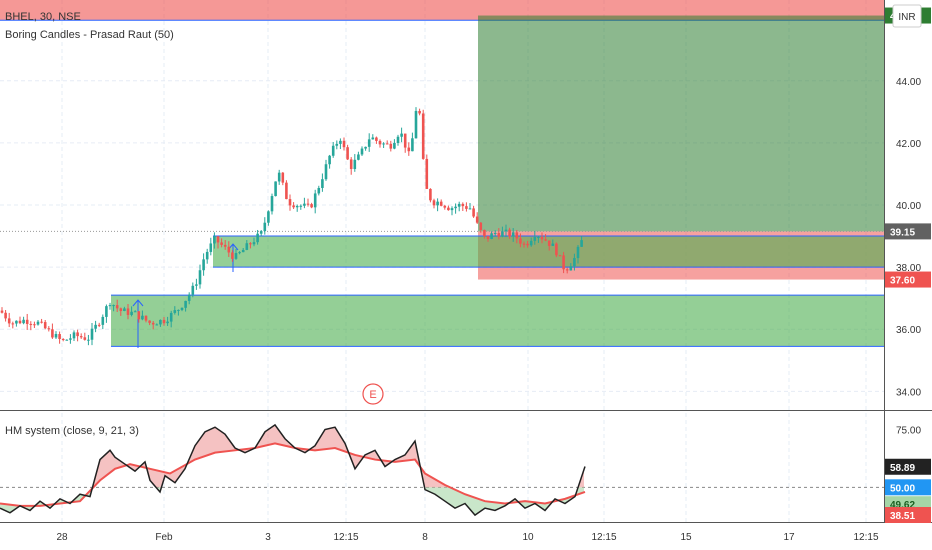 The width and height of the screenshot is (932, 550). I want to click on oscillator-tag-label: 38.51, so click(902, 516).